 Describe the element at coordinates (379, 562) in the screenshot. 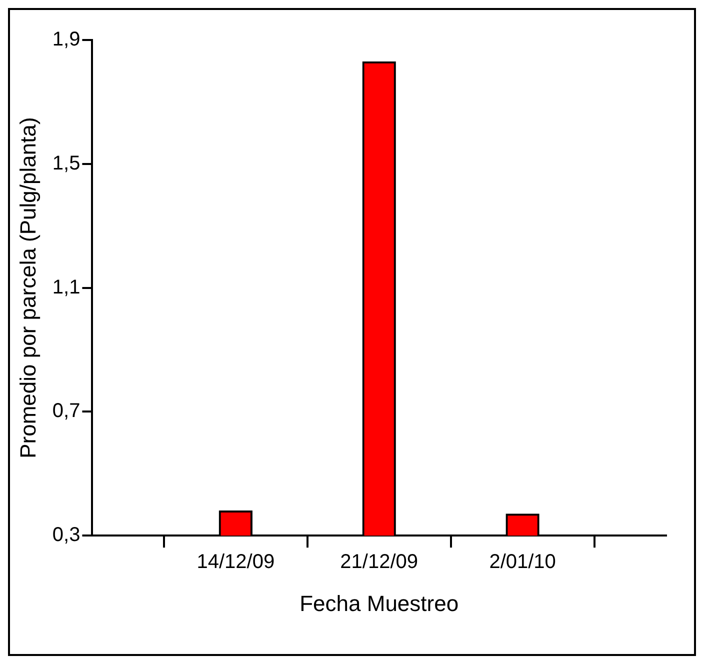

I see `x-tick-label: 21/12/09` at that location.